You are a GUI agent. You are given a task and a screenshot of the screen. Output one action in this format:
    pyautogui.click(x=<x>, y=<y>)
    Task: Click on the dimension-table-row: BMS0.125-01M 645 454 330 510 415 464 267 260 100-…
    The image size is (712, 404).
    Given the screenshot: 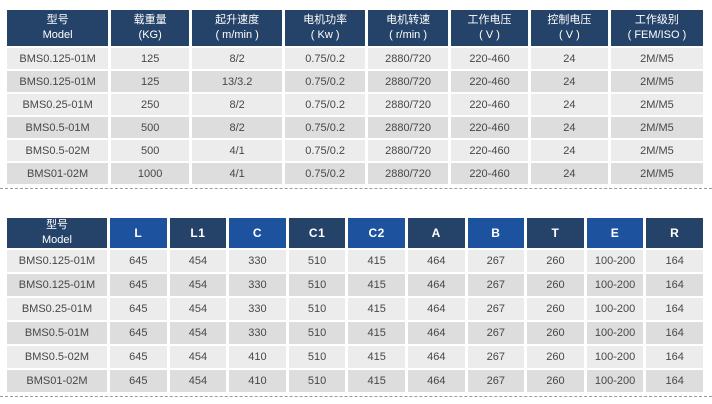 What is the action you would take?
    pyautogui.click(x=355, y=285)
    